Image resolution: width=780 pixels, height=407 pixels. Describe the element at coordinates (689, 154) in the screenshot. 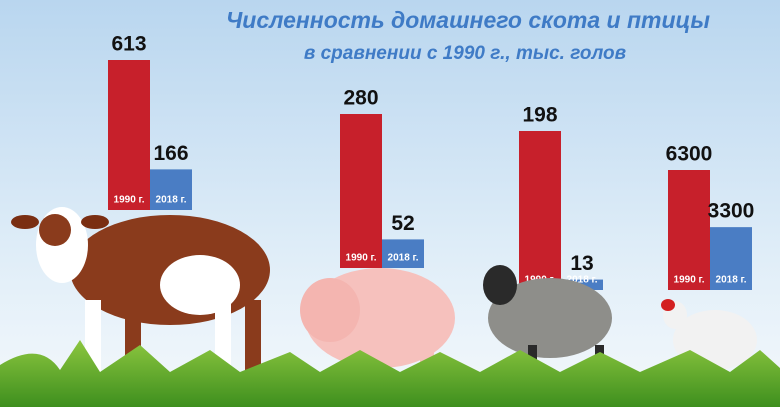

I see `value-label: 6300` at that location.